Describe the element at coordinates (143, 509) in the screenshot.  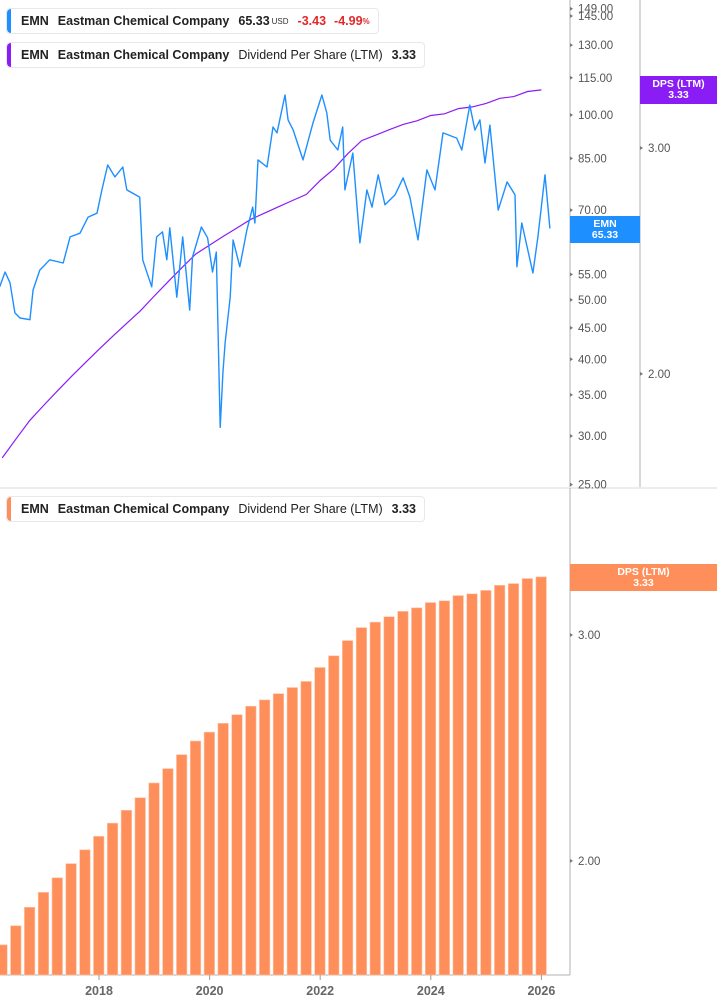
I see `legend-company: Eastman Chemical Company` at that location.